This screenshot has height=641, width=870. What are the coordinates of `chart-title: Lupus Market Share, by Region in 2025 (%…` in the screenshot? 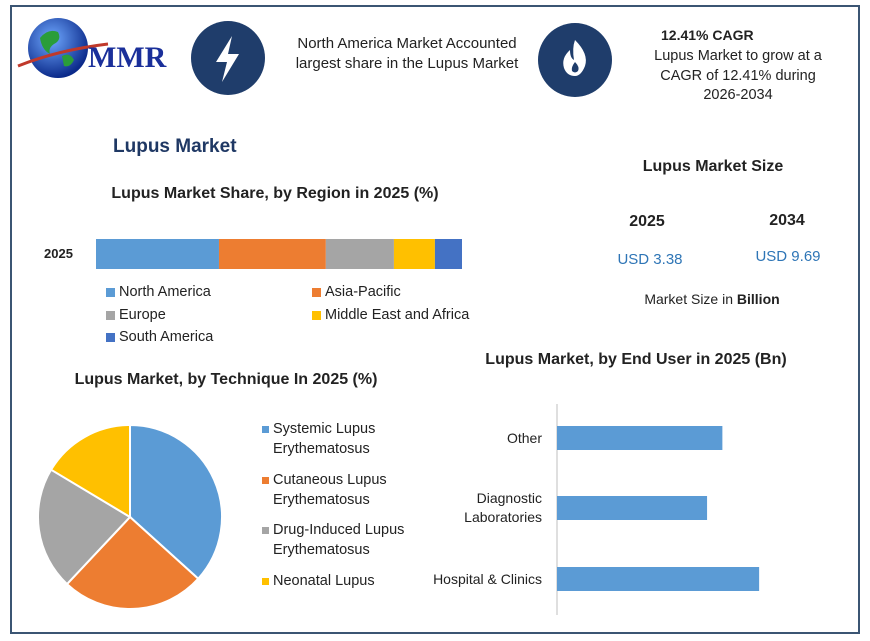 It's located at (275, 193).